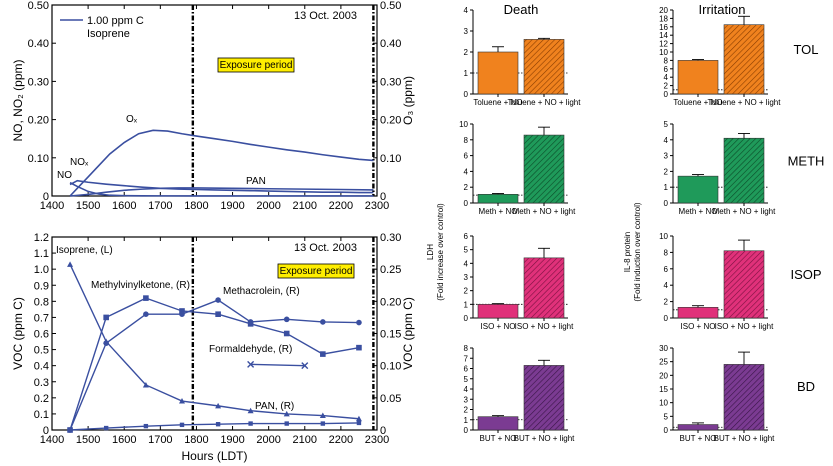 The height and width of the screenshot is (466, 833). I want to click on ylabel-ldh: LDH, so click(430, 252).